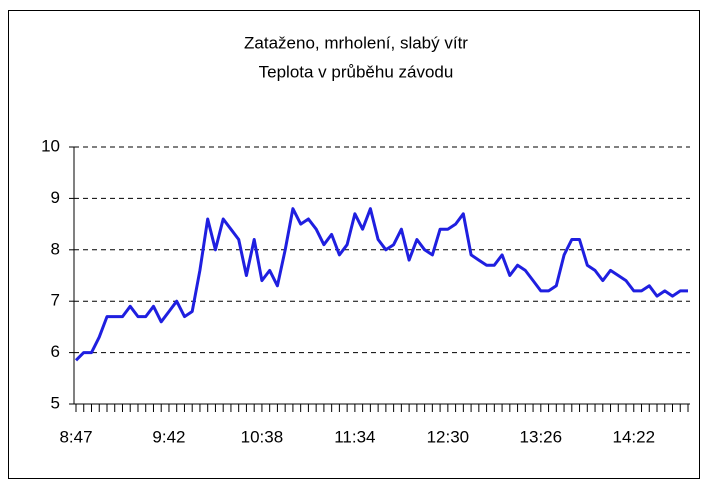 Image resolution: width=708 pixels, height=485 pixels. I want to click on y-tick-label: 6, so click(55, 351).